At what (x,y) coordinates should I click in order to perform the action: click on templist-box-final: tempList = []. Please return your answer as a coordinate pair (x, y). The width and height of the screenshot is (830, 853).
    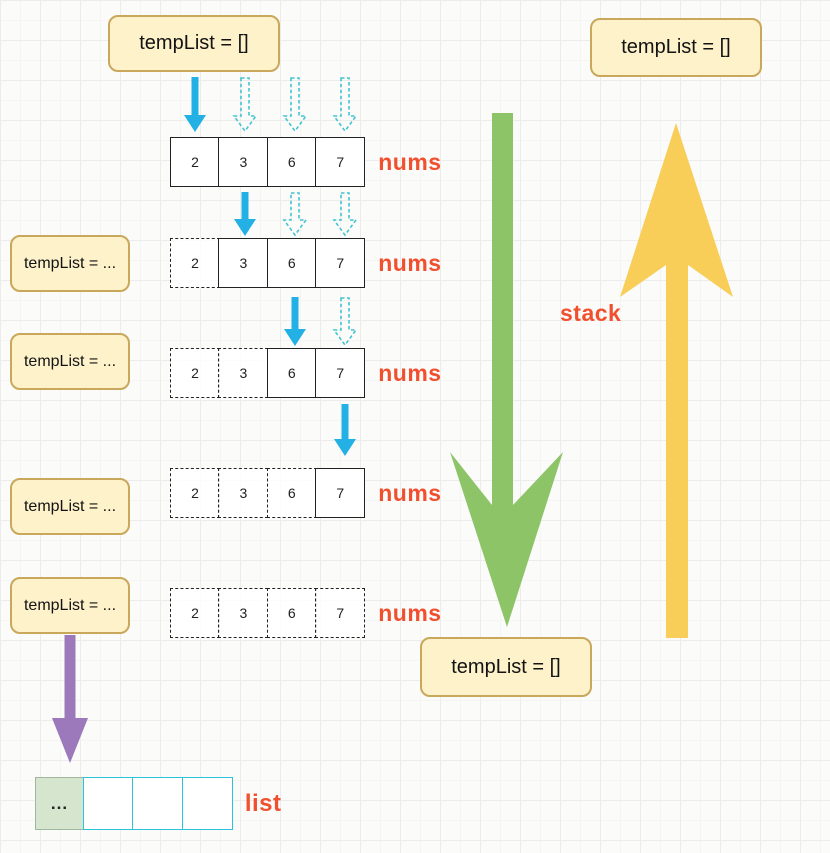
    Looking at the image, I should click on (676, 47).